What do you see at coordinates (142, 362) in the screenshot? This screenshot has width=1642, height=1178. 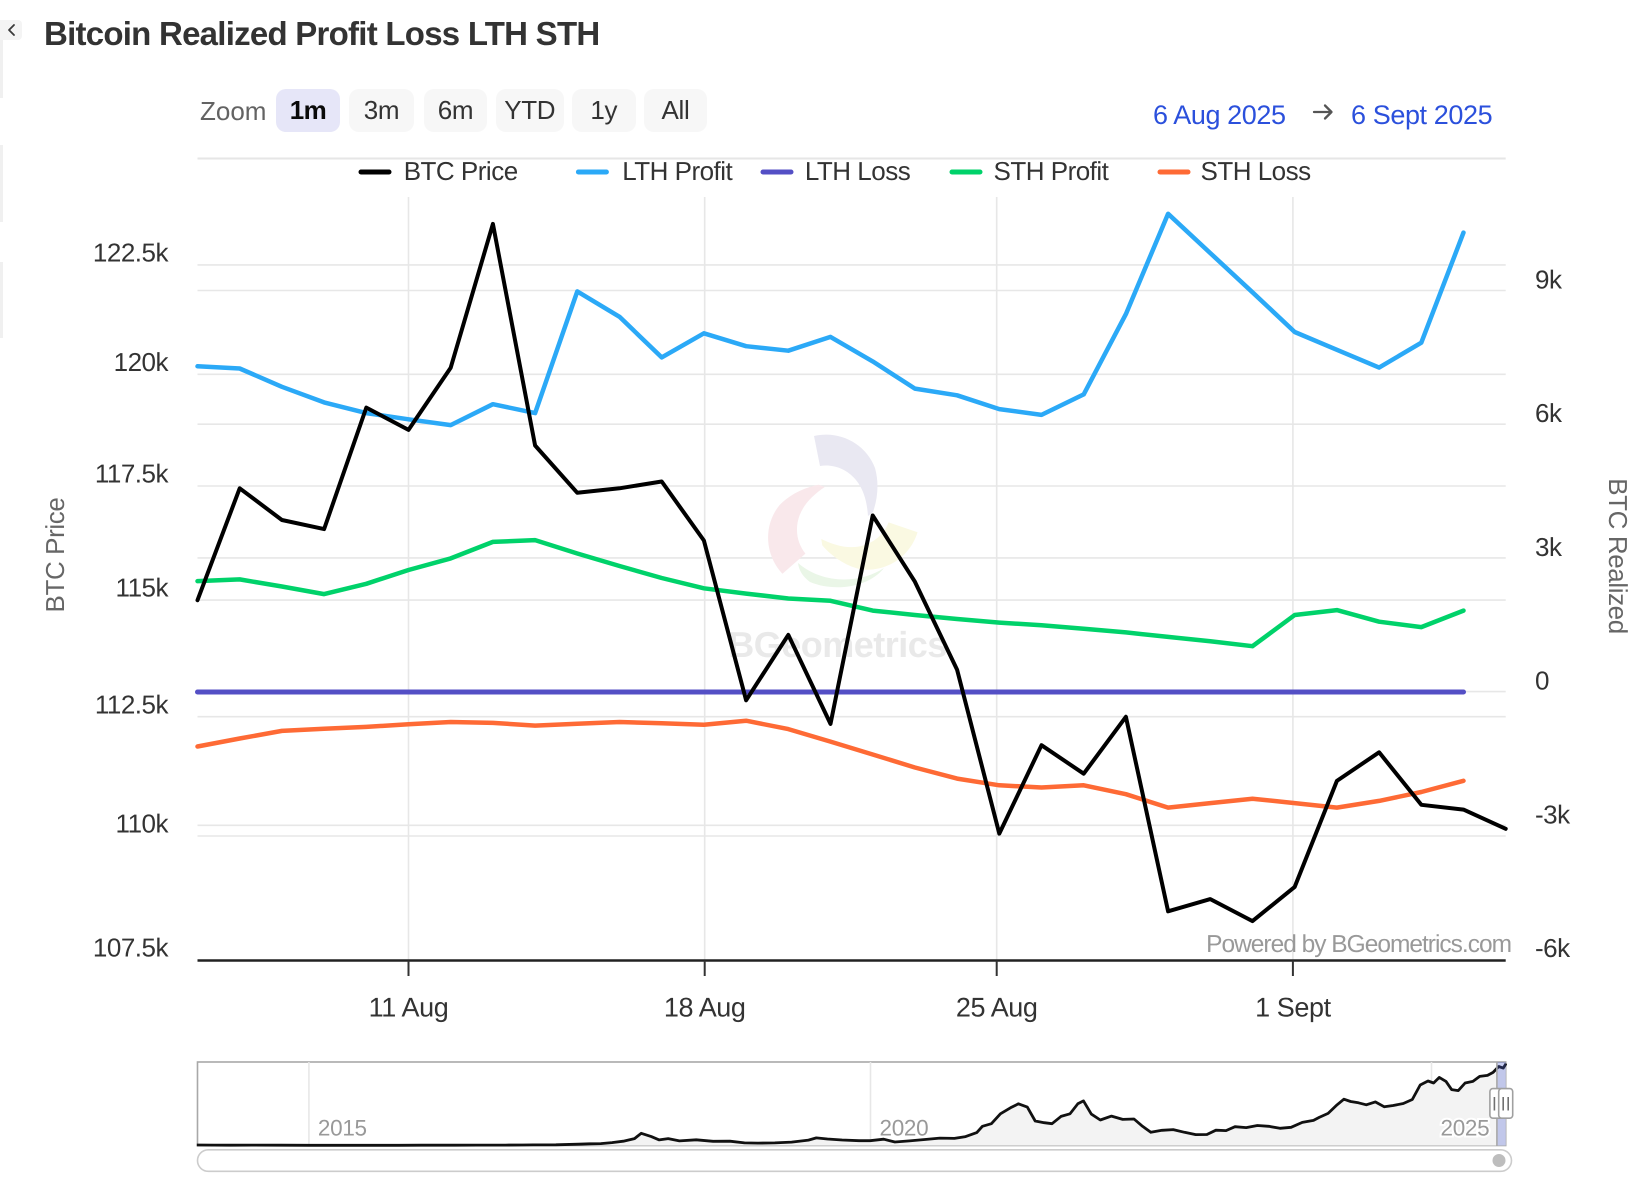 I see `svg-text: 120k` at bounding box center [142, 362].